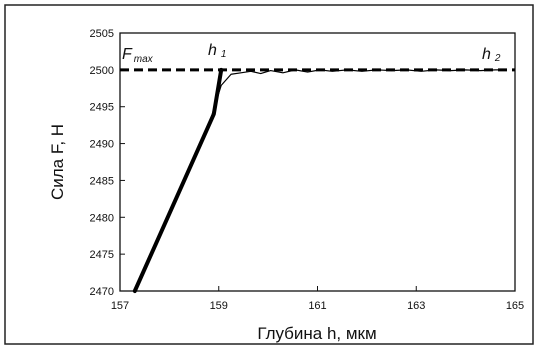 The height and width of the screenshot is (349, 538). I want to click on x-axis: 157 159 161 163 165, so click(317, 299).